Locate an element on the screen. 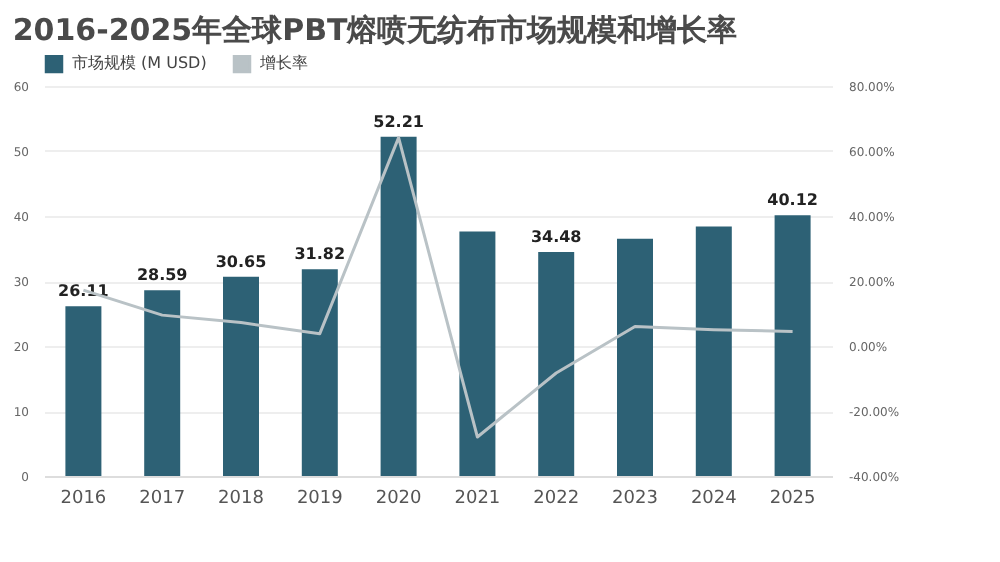  x-tick-label: 2025 is located at coordinates (792, 499).